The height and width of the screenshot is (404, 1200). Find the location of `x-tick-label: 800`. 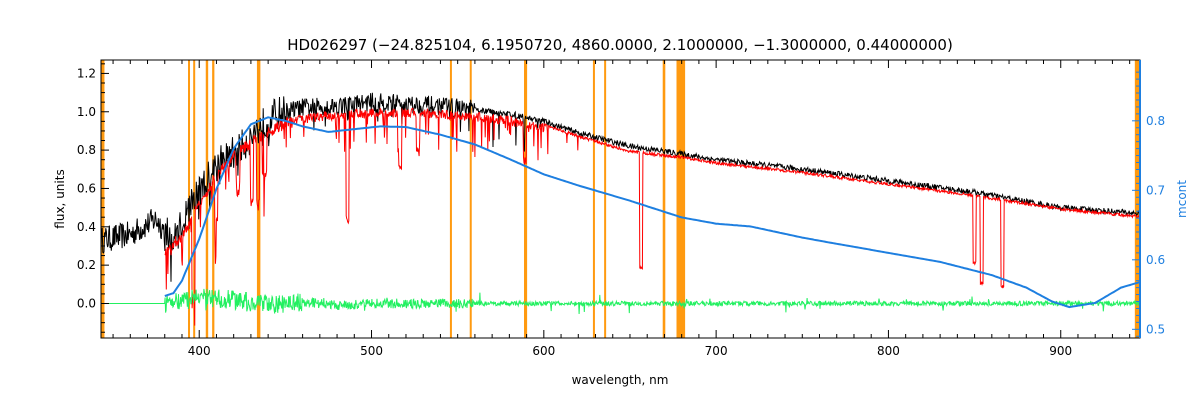

x-tick-label: 800 is located at coordinates (888, 351).